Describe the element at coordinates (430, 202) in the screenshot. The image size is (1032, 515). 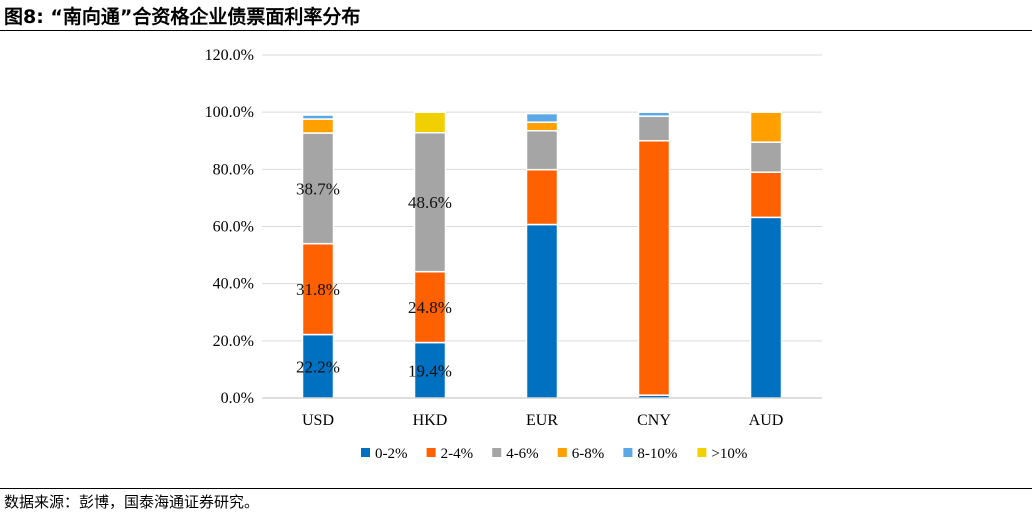
I see `data-label: 48.6%` at that location.